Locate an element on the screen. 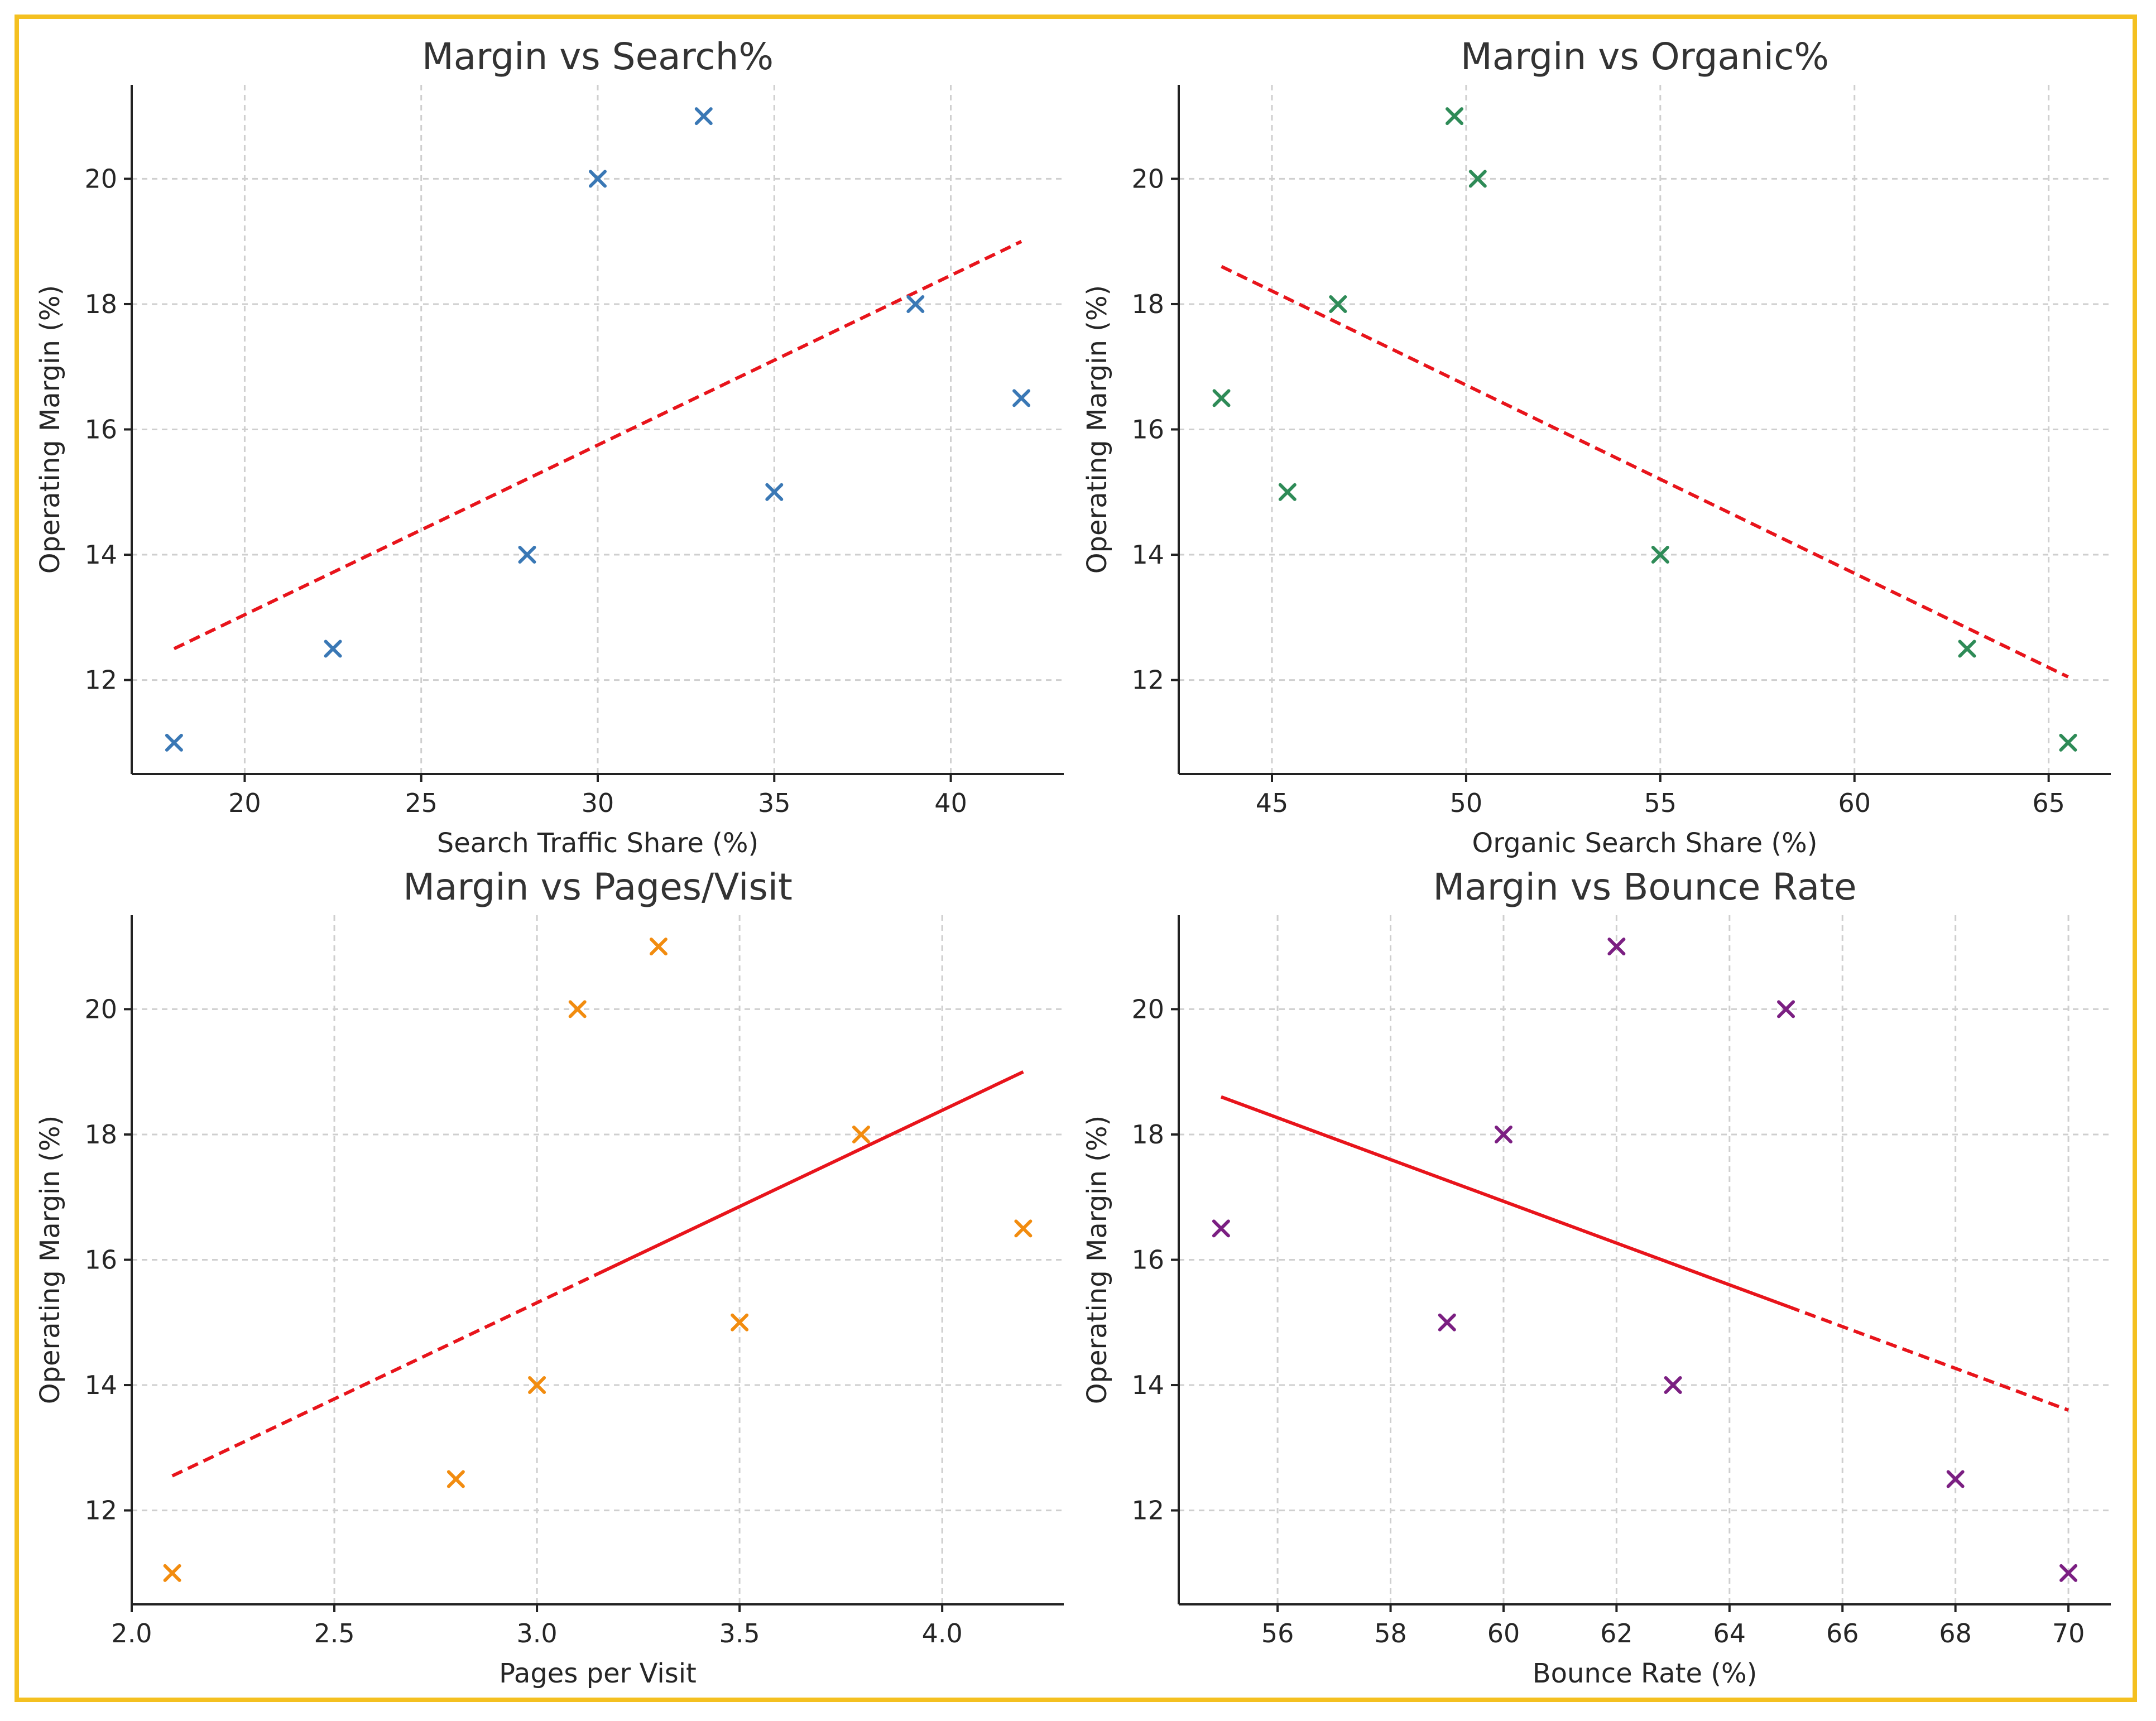  x-tick-label: 66 is located at coordinates (1842, 1633).